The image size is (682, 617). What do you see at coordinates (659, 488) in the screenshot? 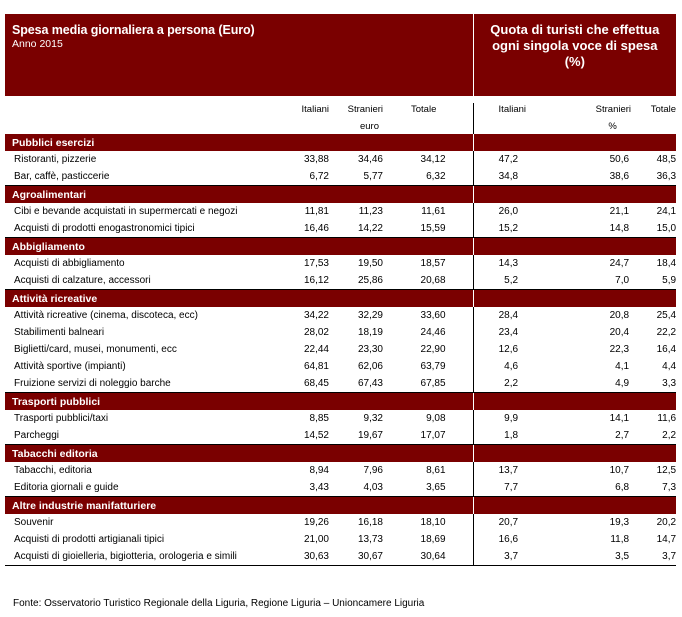
I see `pct-totale: 7,3` at bounding box center [659, 488].